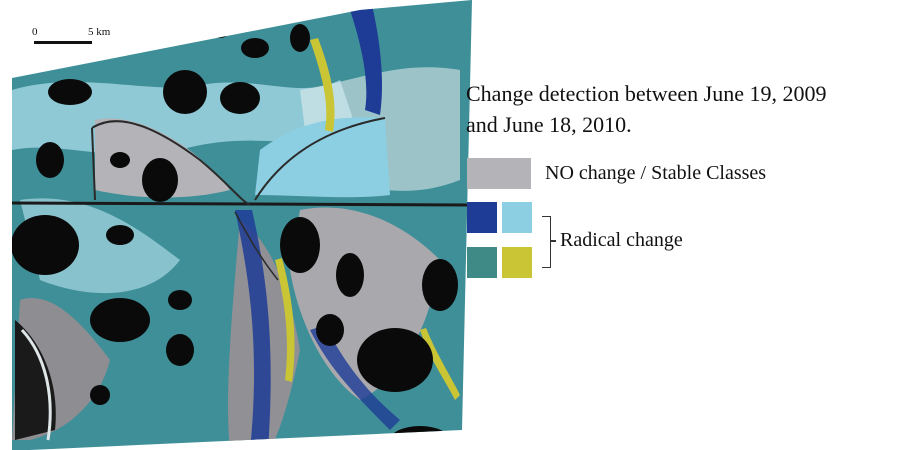 The height and width of the screenshot is (450, 902). Describe the element at coordinates (621, 240) in the screenshot. I see `legend-label-radical-change: Radical change` at that location.